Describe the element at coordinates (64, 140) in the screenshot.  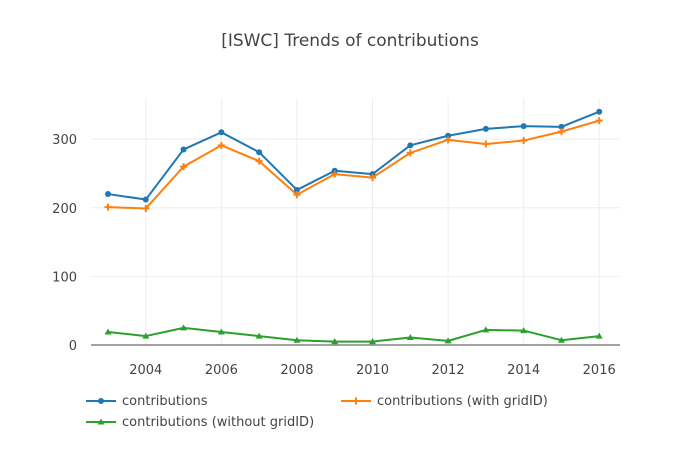
I see `y-tick-label: 300` at that location.